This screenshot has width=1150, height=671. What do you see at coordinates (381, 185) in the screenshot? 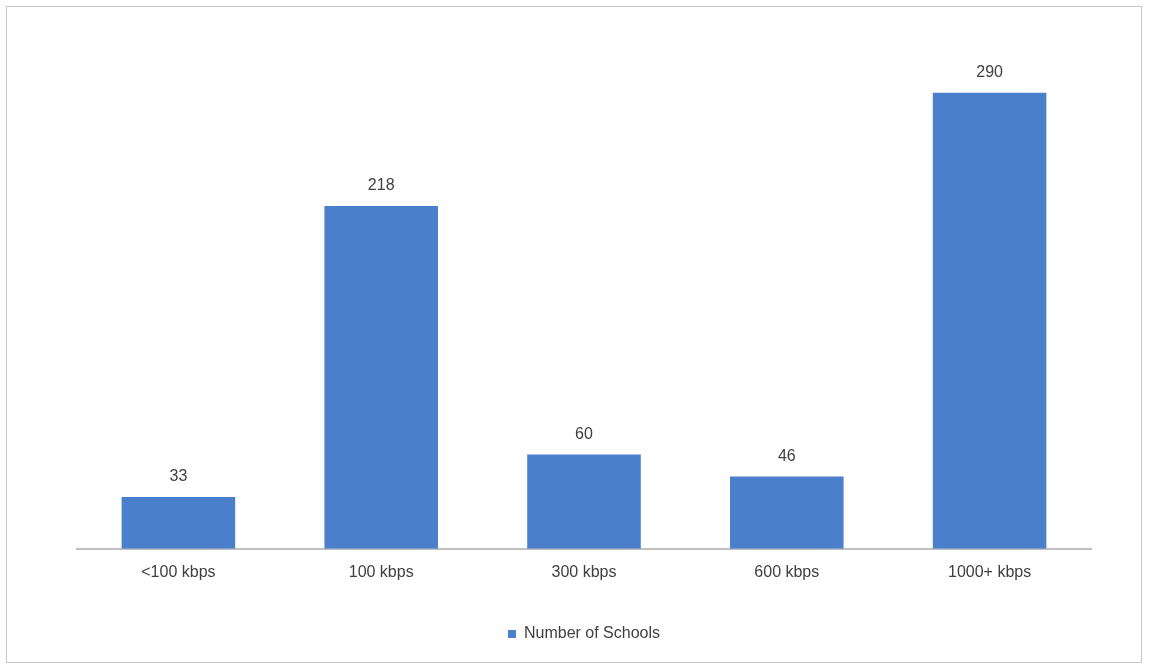
I see `data-label: 218` at bounding box center [381, 185].